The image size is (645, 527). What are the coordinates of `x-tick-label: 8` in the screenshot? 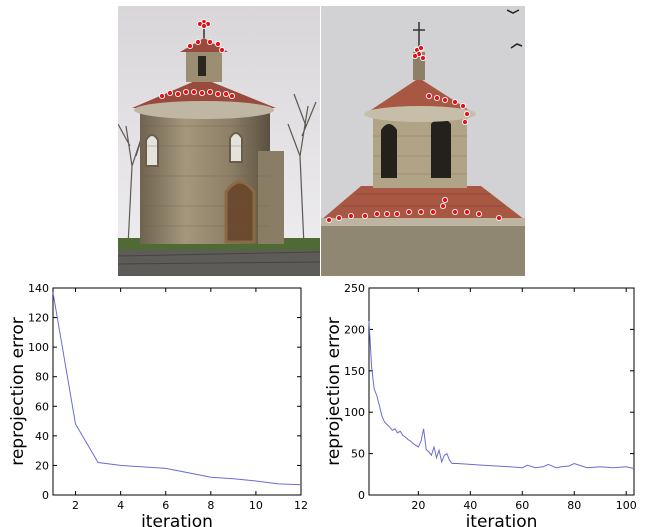 It's located at (210, 505).